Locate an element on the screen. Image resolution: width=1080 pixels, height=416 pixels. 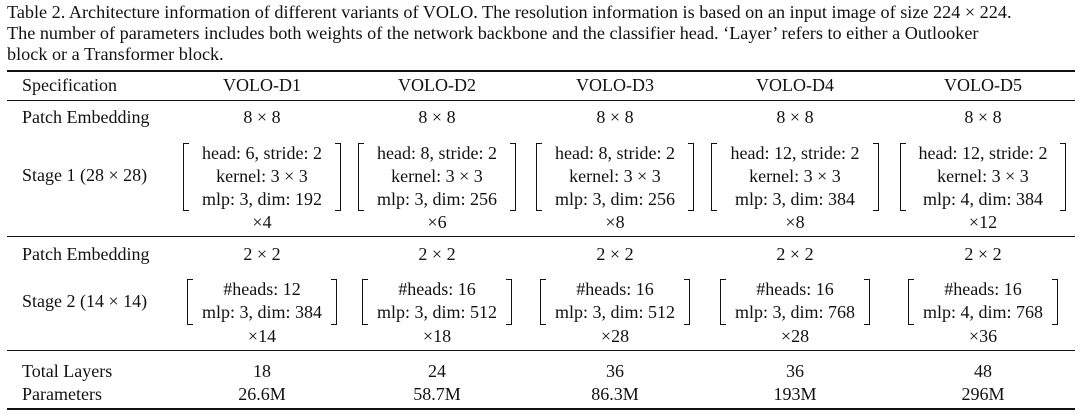
row-label: Parameters is located at coordinates (62, 394).